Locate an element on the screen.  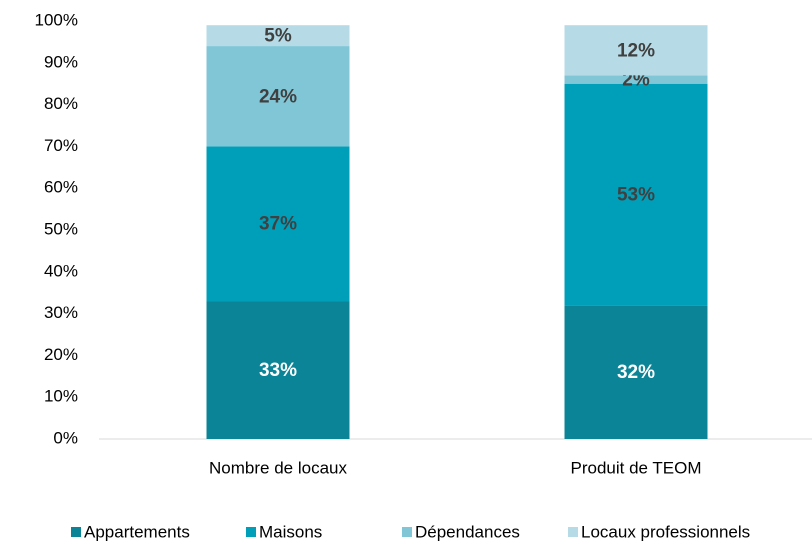
data-label: 5% is located at coordinates (278, 36).